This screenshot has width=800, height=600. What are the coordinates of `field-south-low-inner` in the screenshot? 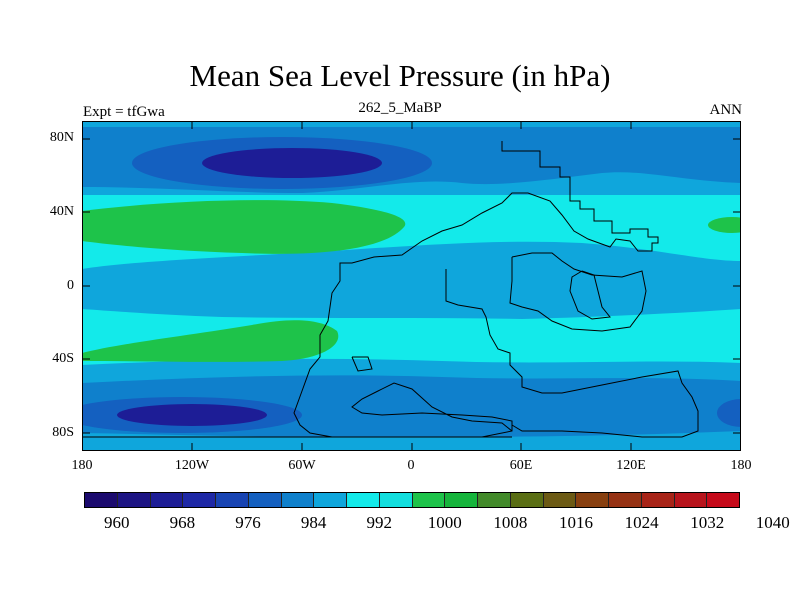 It's located at (192, 415).